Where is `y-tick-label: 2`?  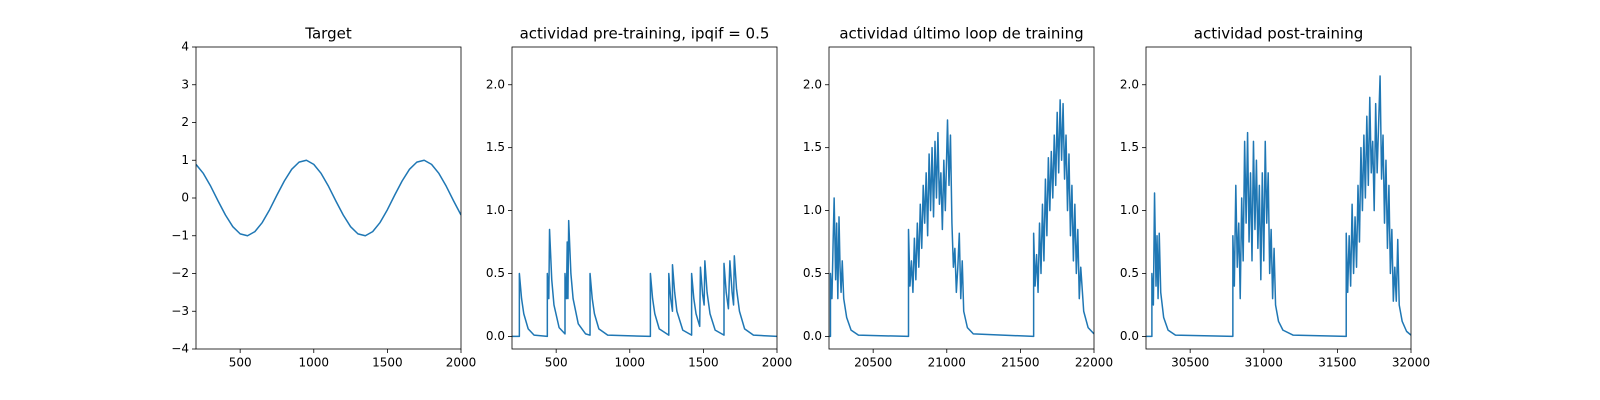 y-tick-label: 2 is located at coordinates (185, 122).